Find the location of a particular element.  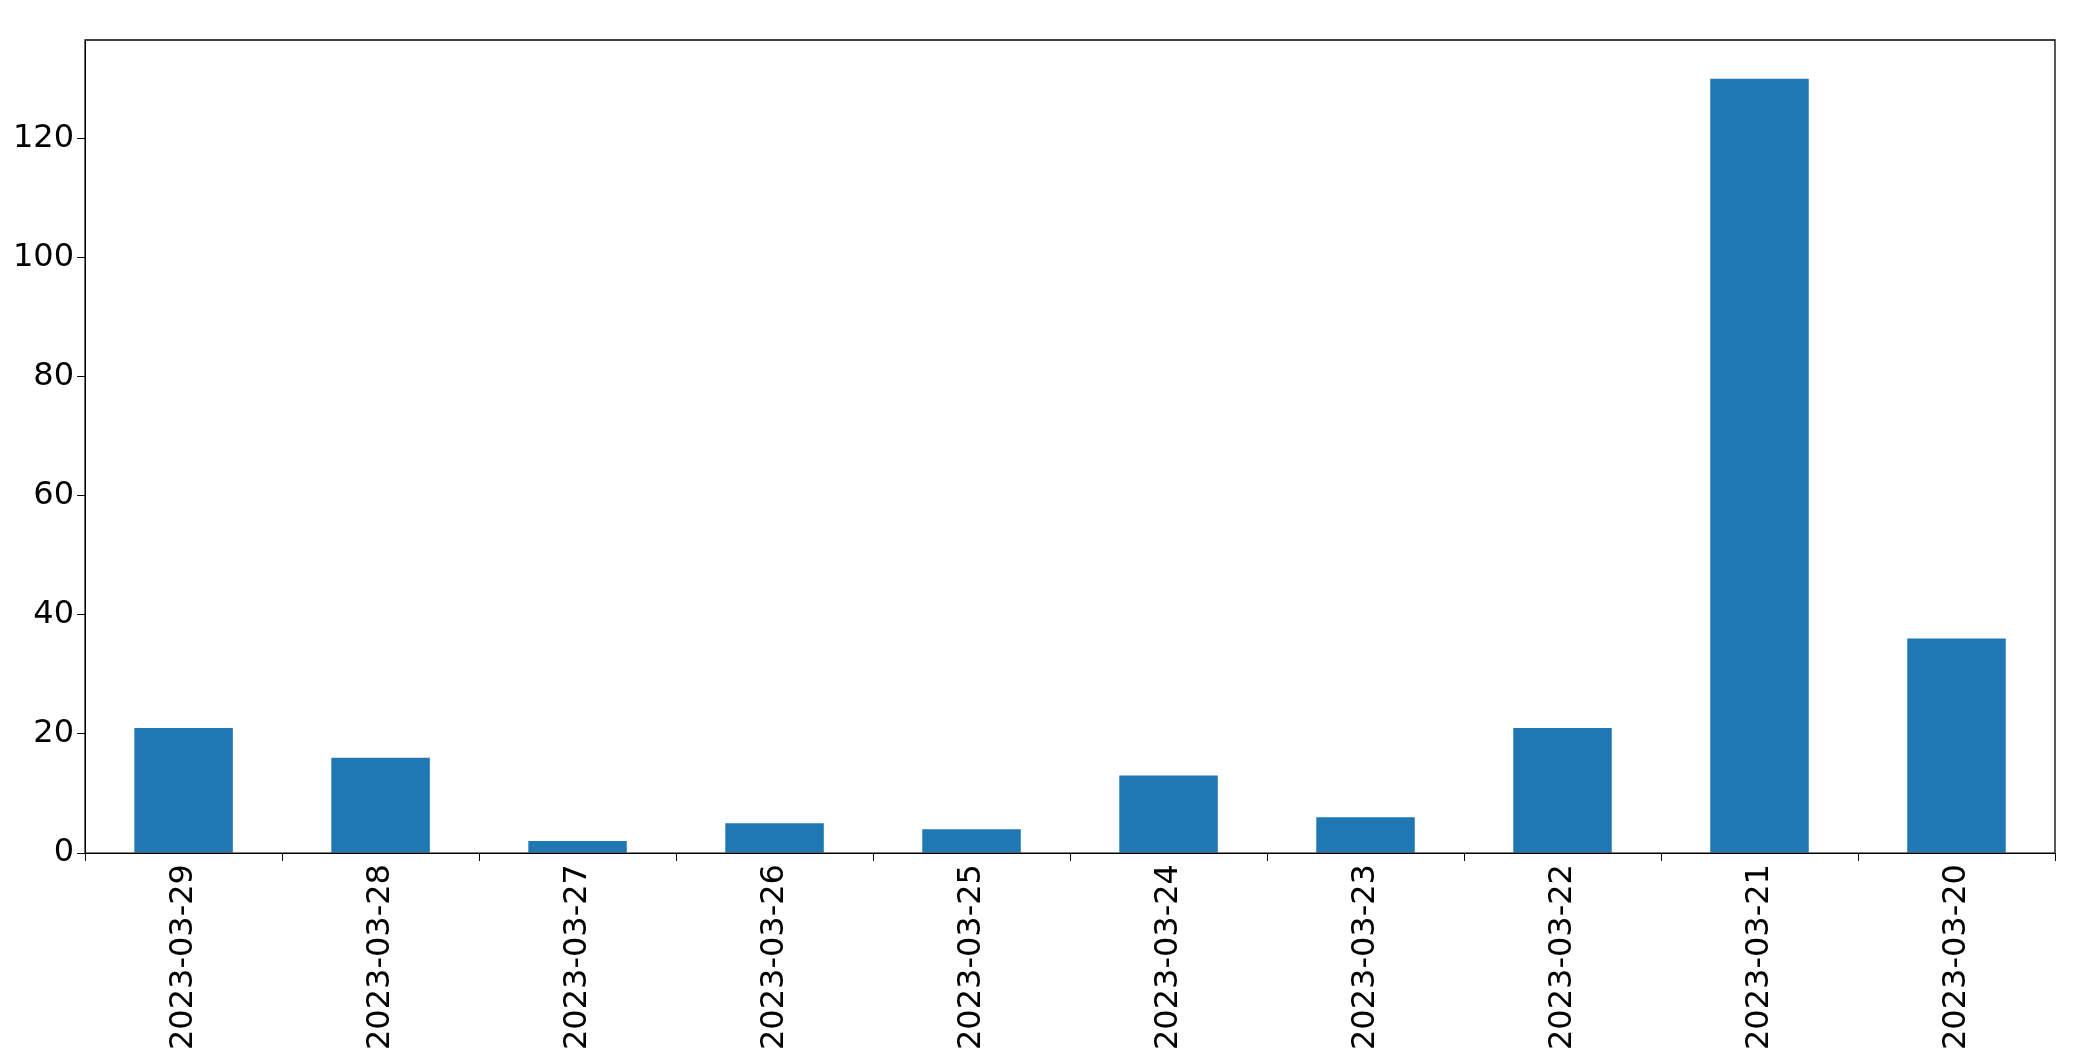

y-tick-label: 20 is located at coordinates (54, 731).